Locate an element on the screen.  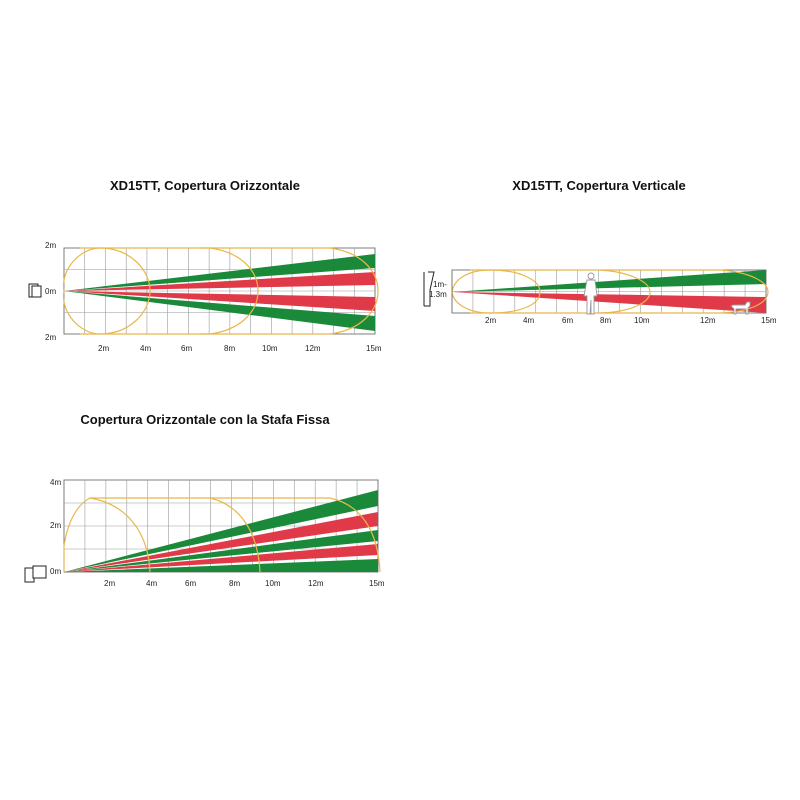
bracket-lobes is located at coordinates (222, 535).